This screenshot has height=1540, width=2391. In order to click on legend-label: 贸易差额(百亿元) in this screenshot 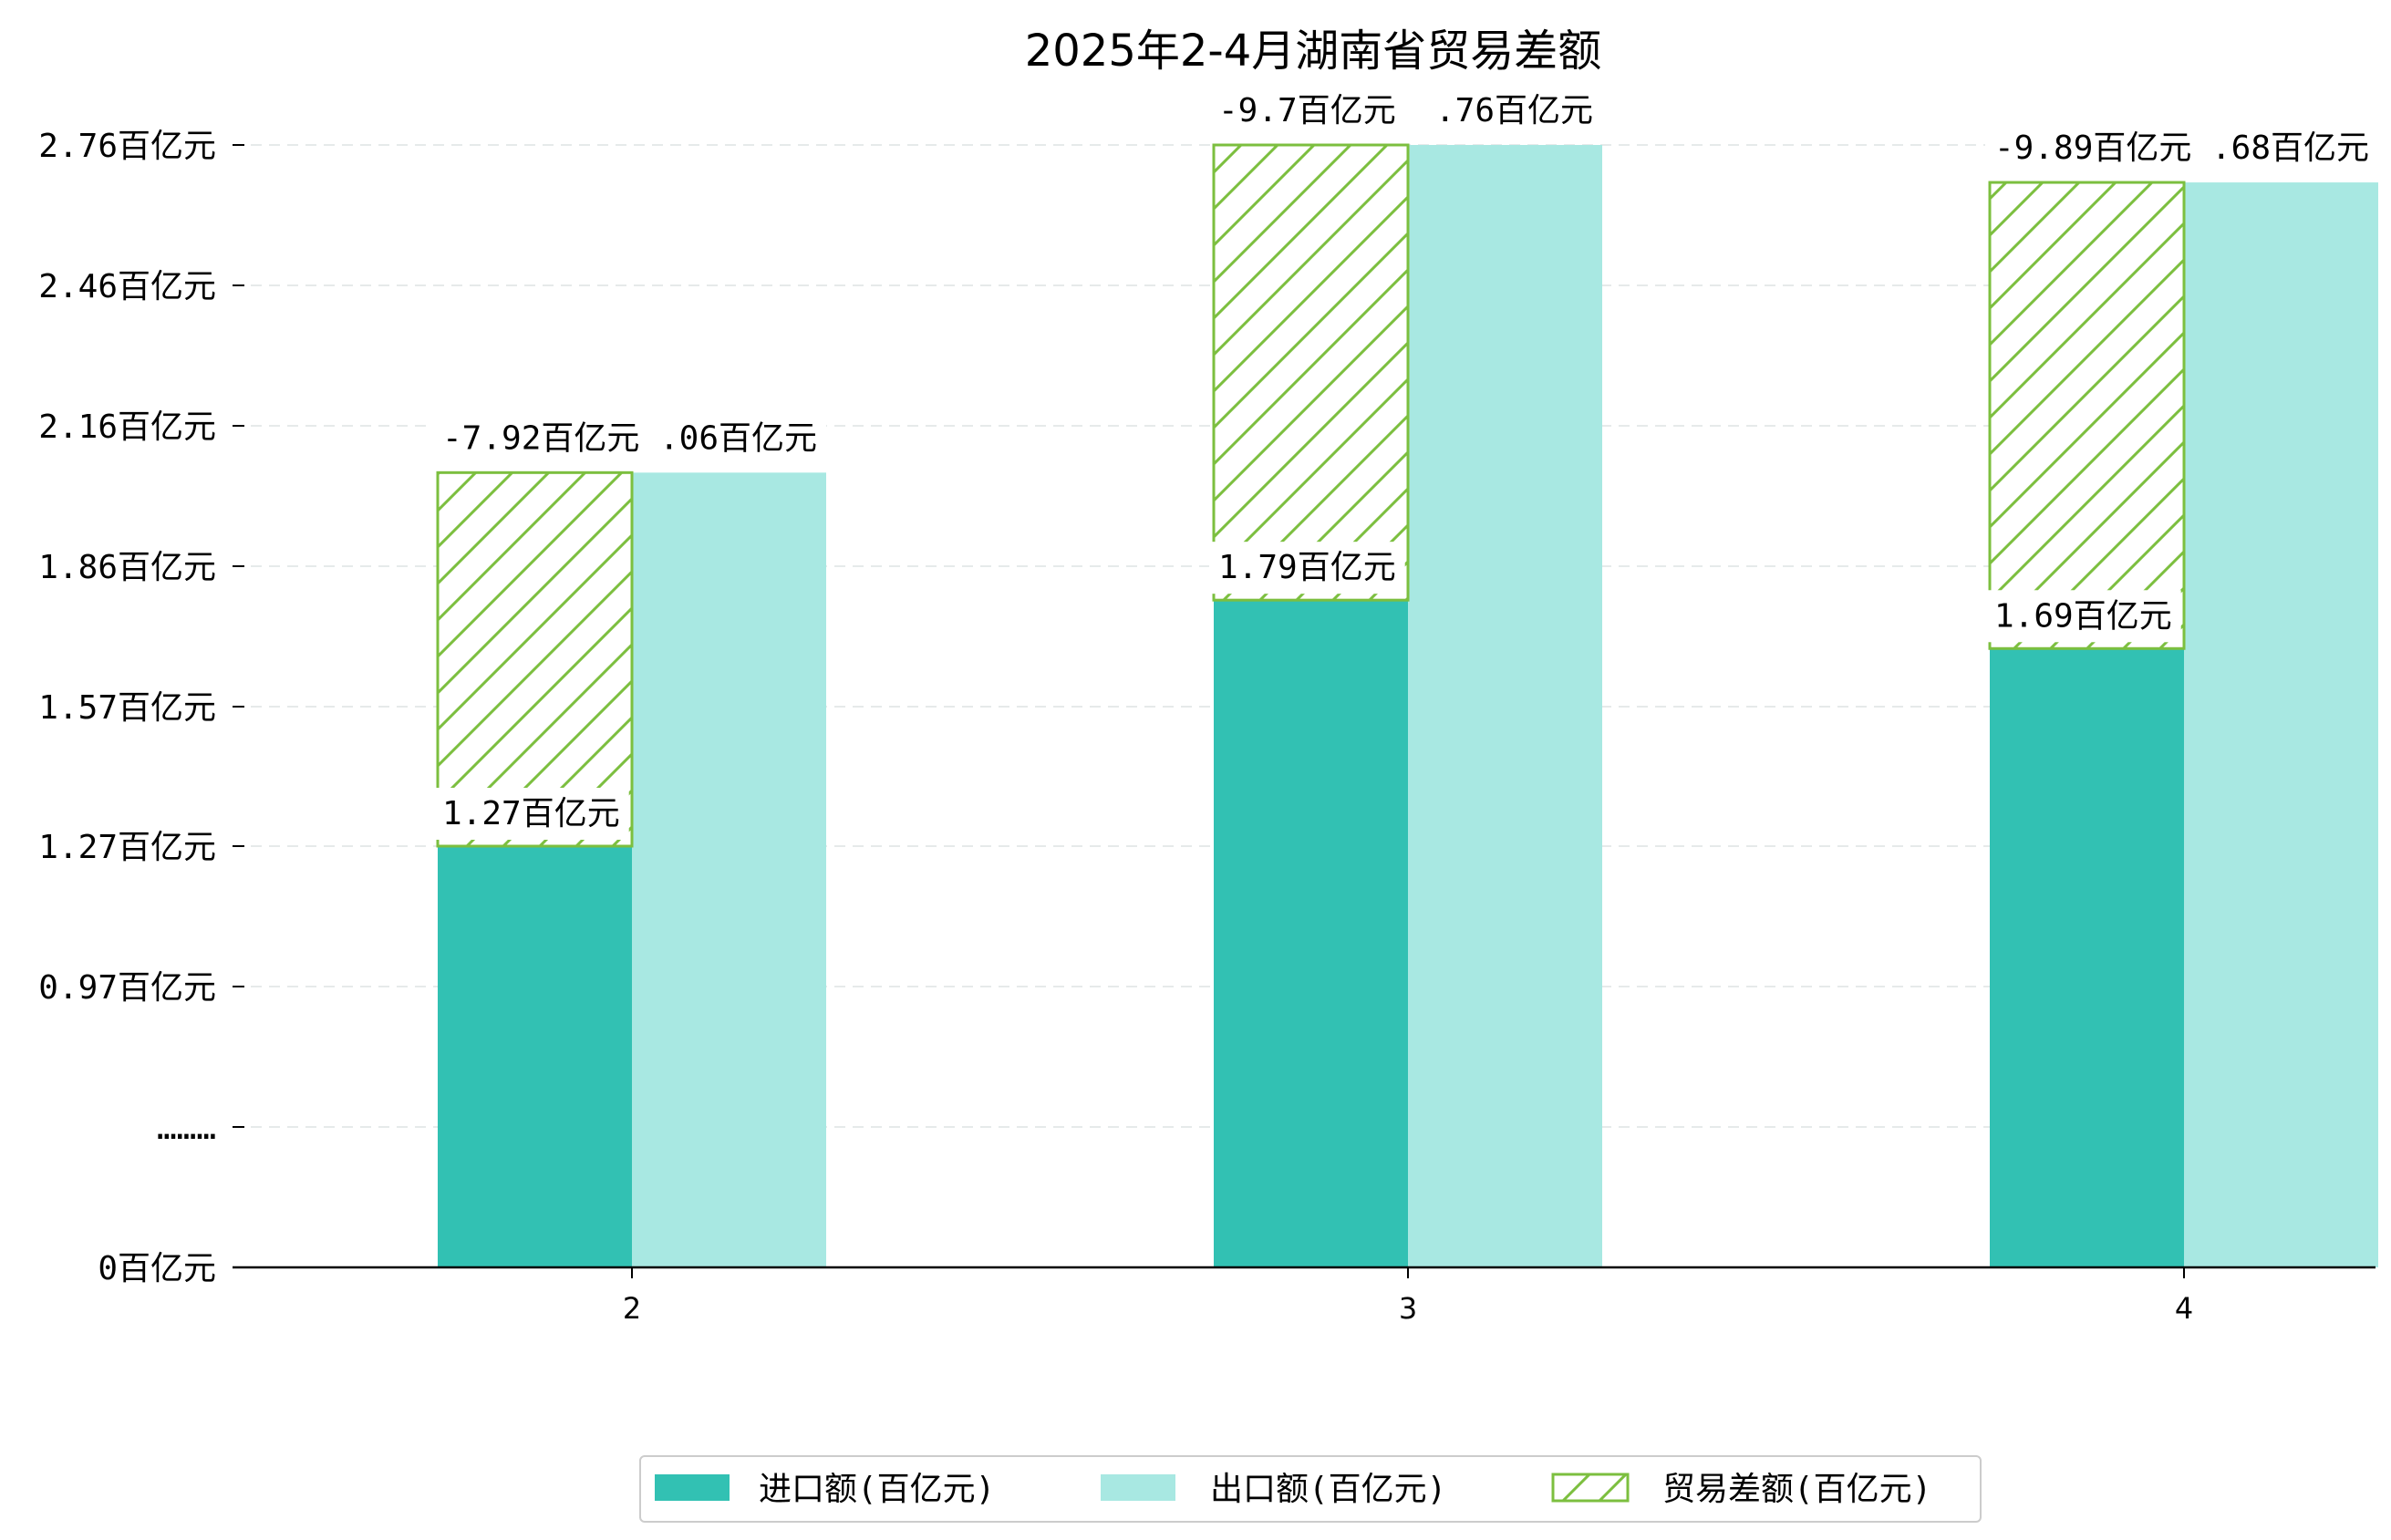, I will do `click(1796, 1489)`.